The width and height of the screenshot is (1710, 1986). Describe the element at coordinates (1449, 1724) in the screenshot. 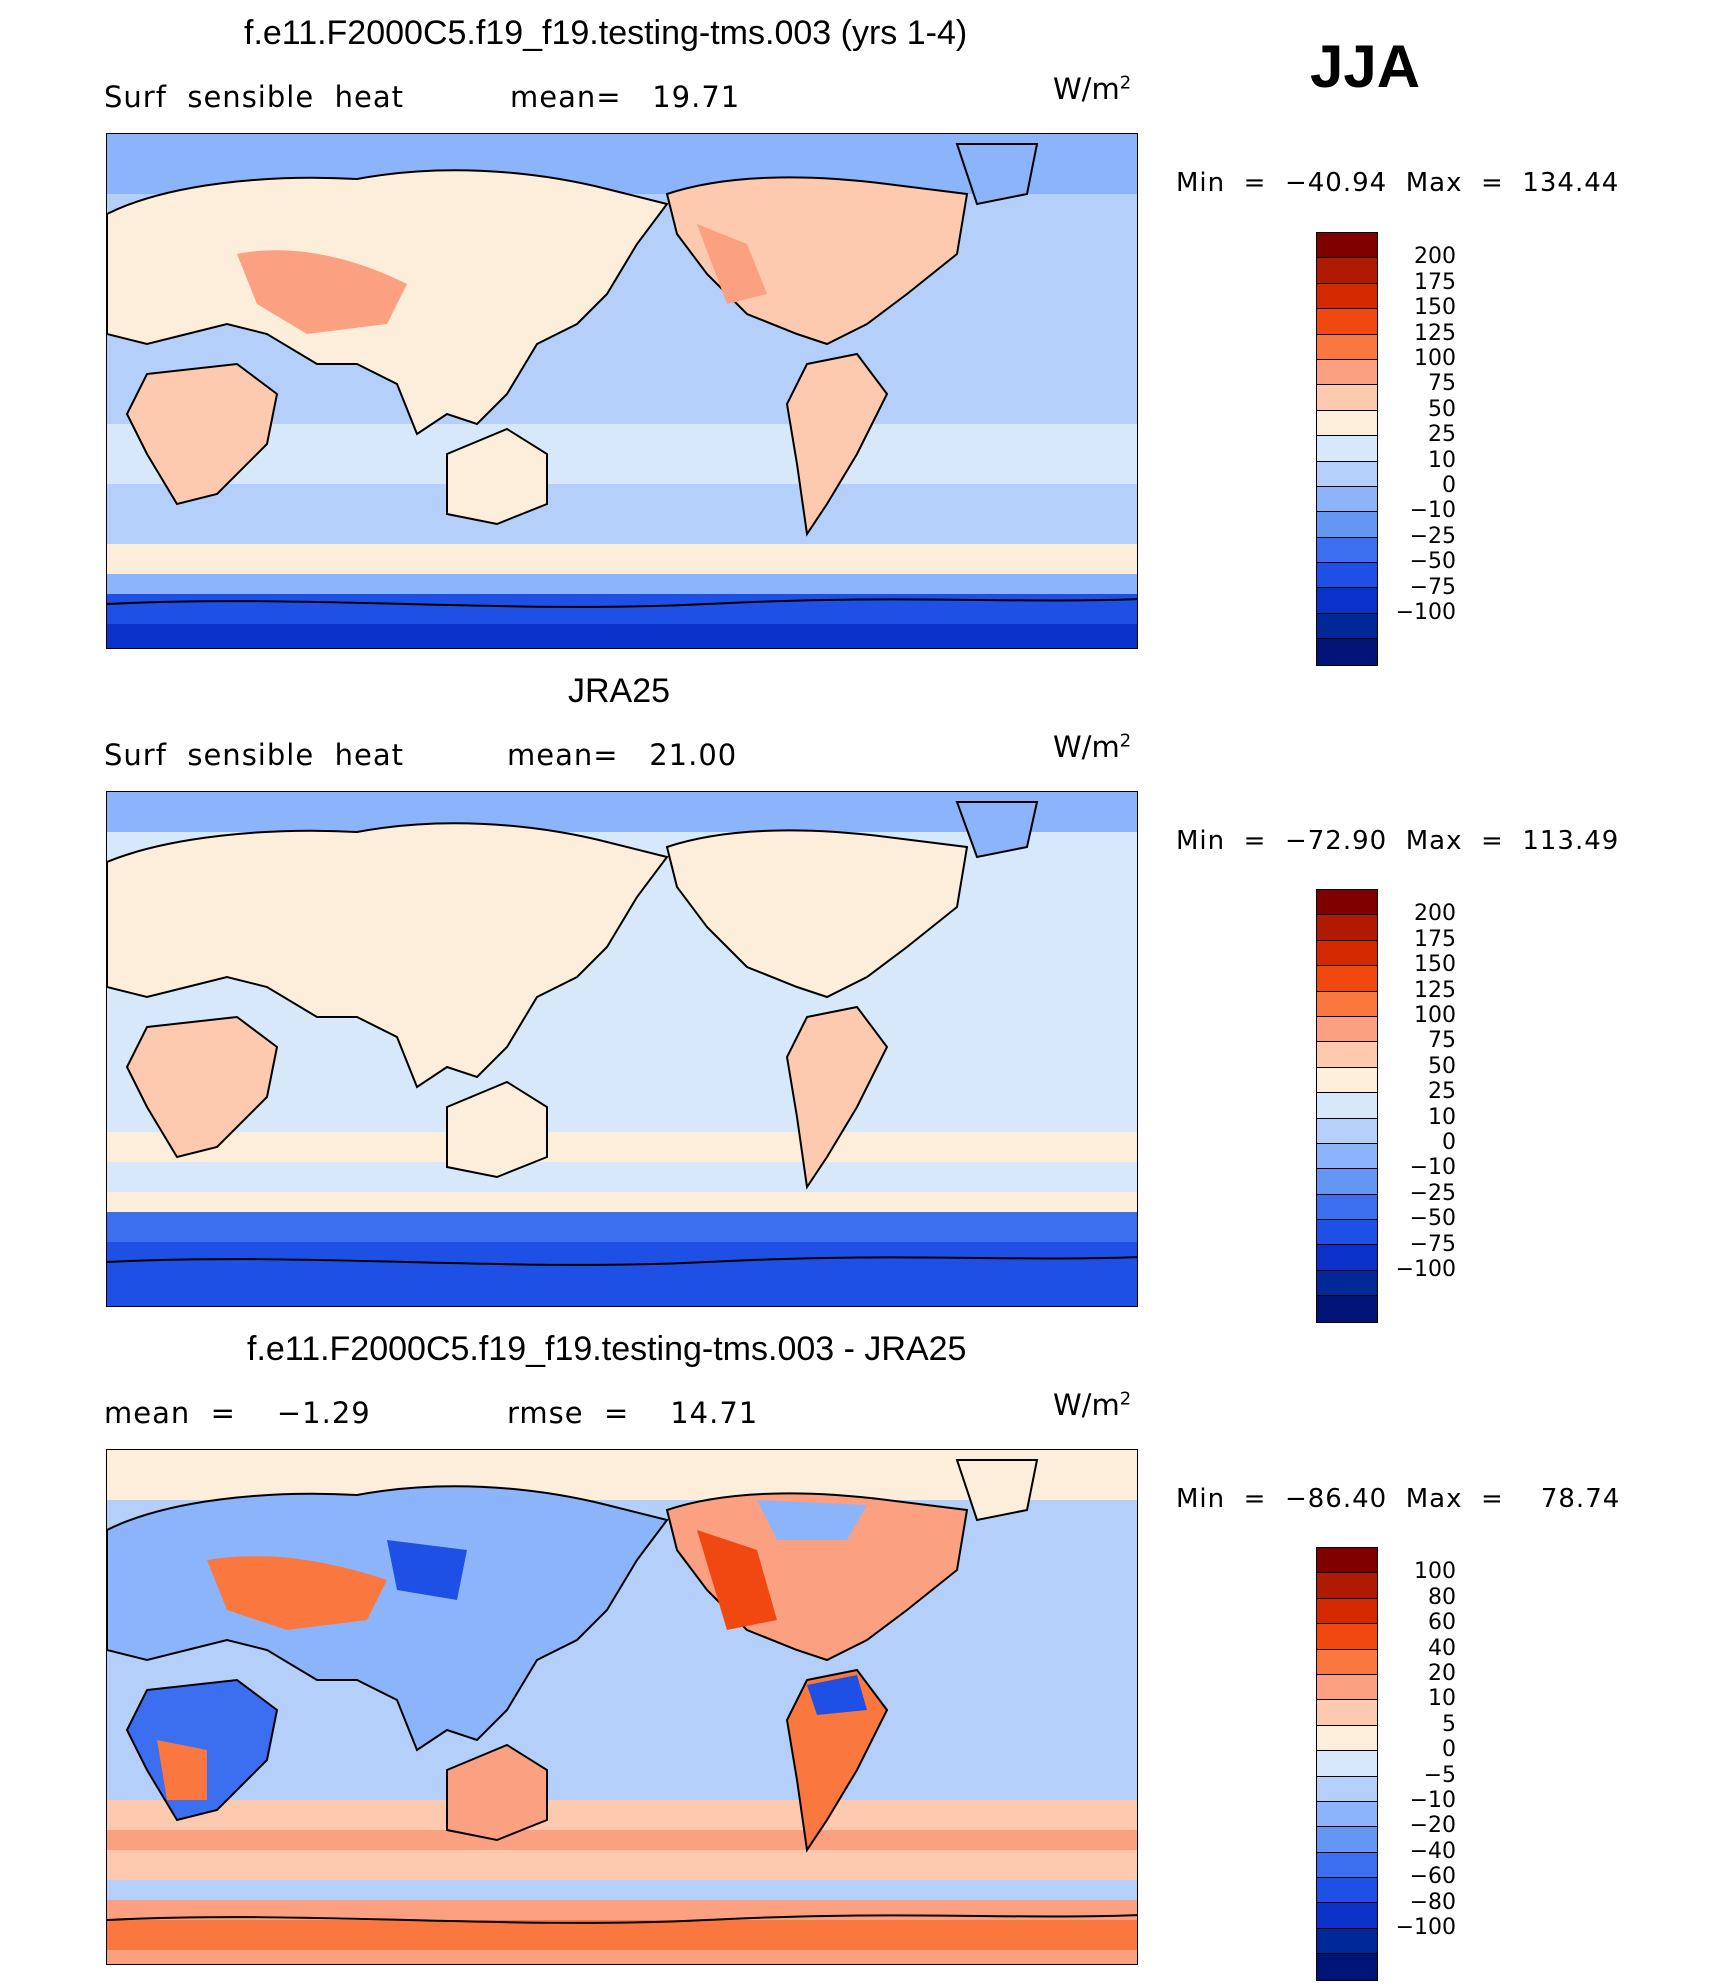

I see `colorbar-tick-label: 5` at that location.